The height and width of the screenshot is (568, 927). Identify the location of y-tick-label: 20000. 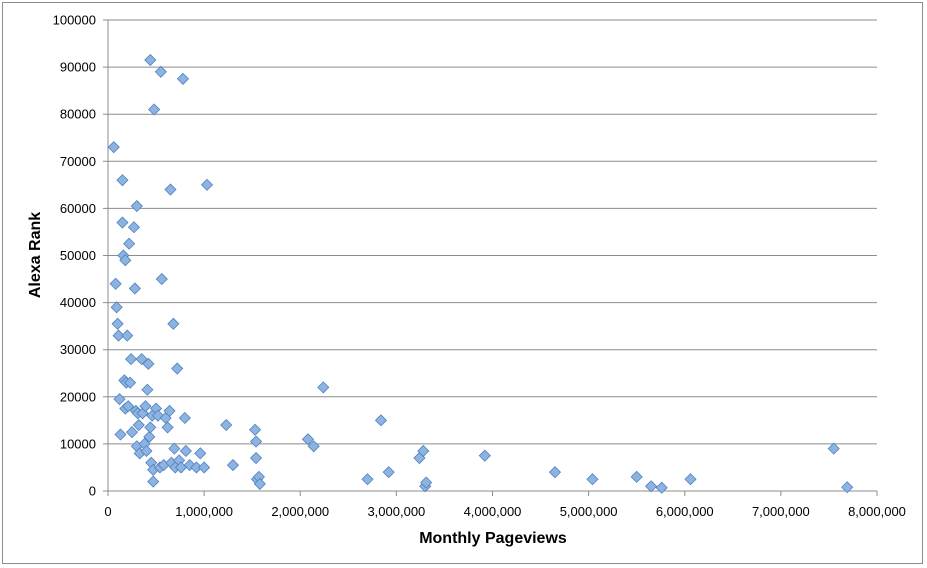
(78, 396).